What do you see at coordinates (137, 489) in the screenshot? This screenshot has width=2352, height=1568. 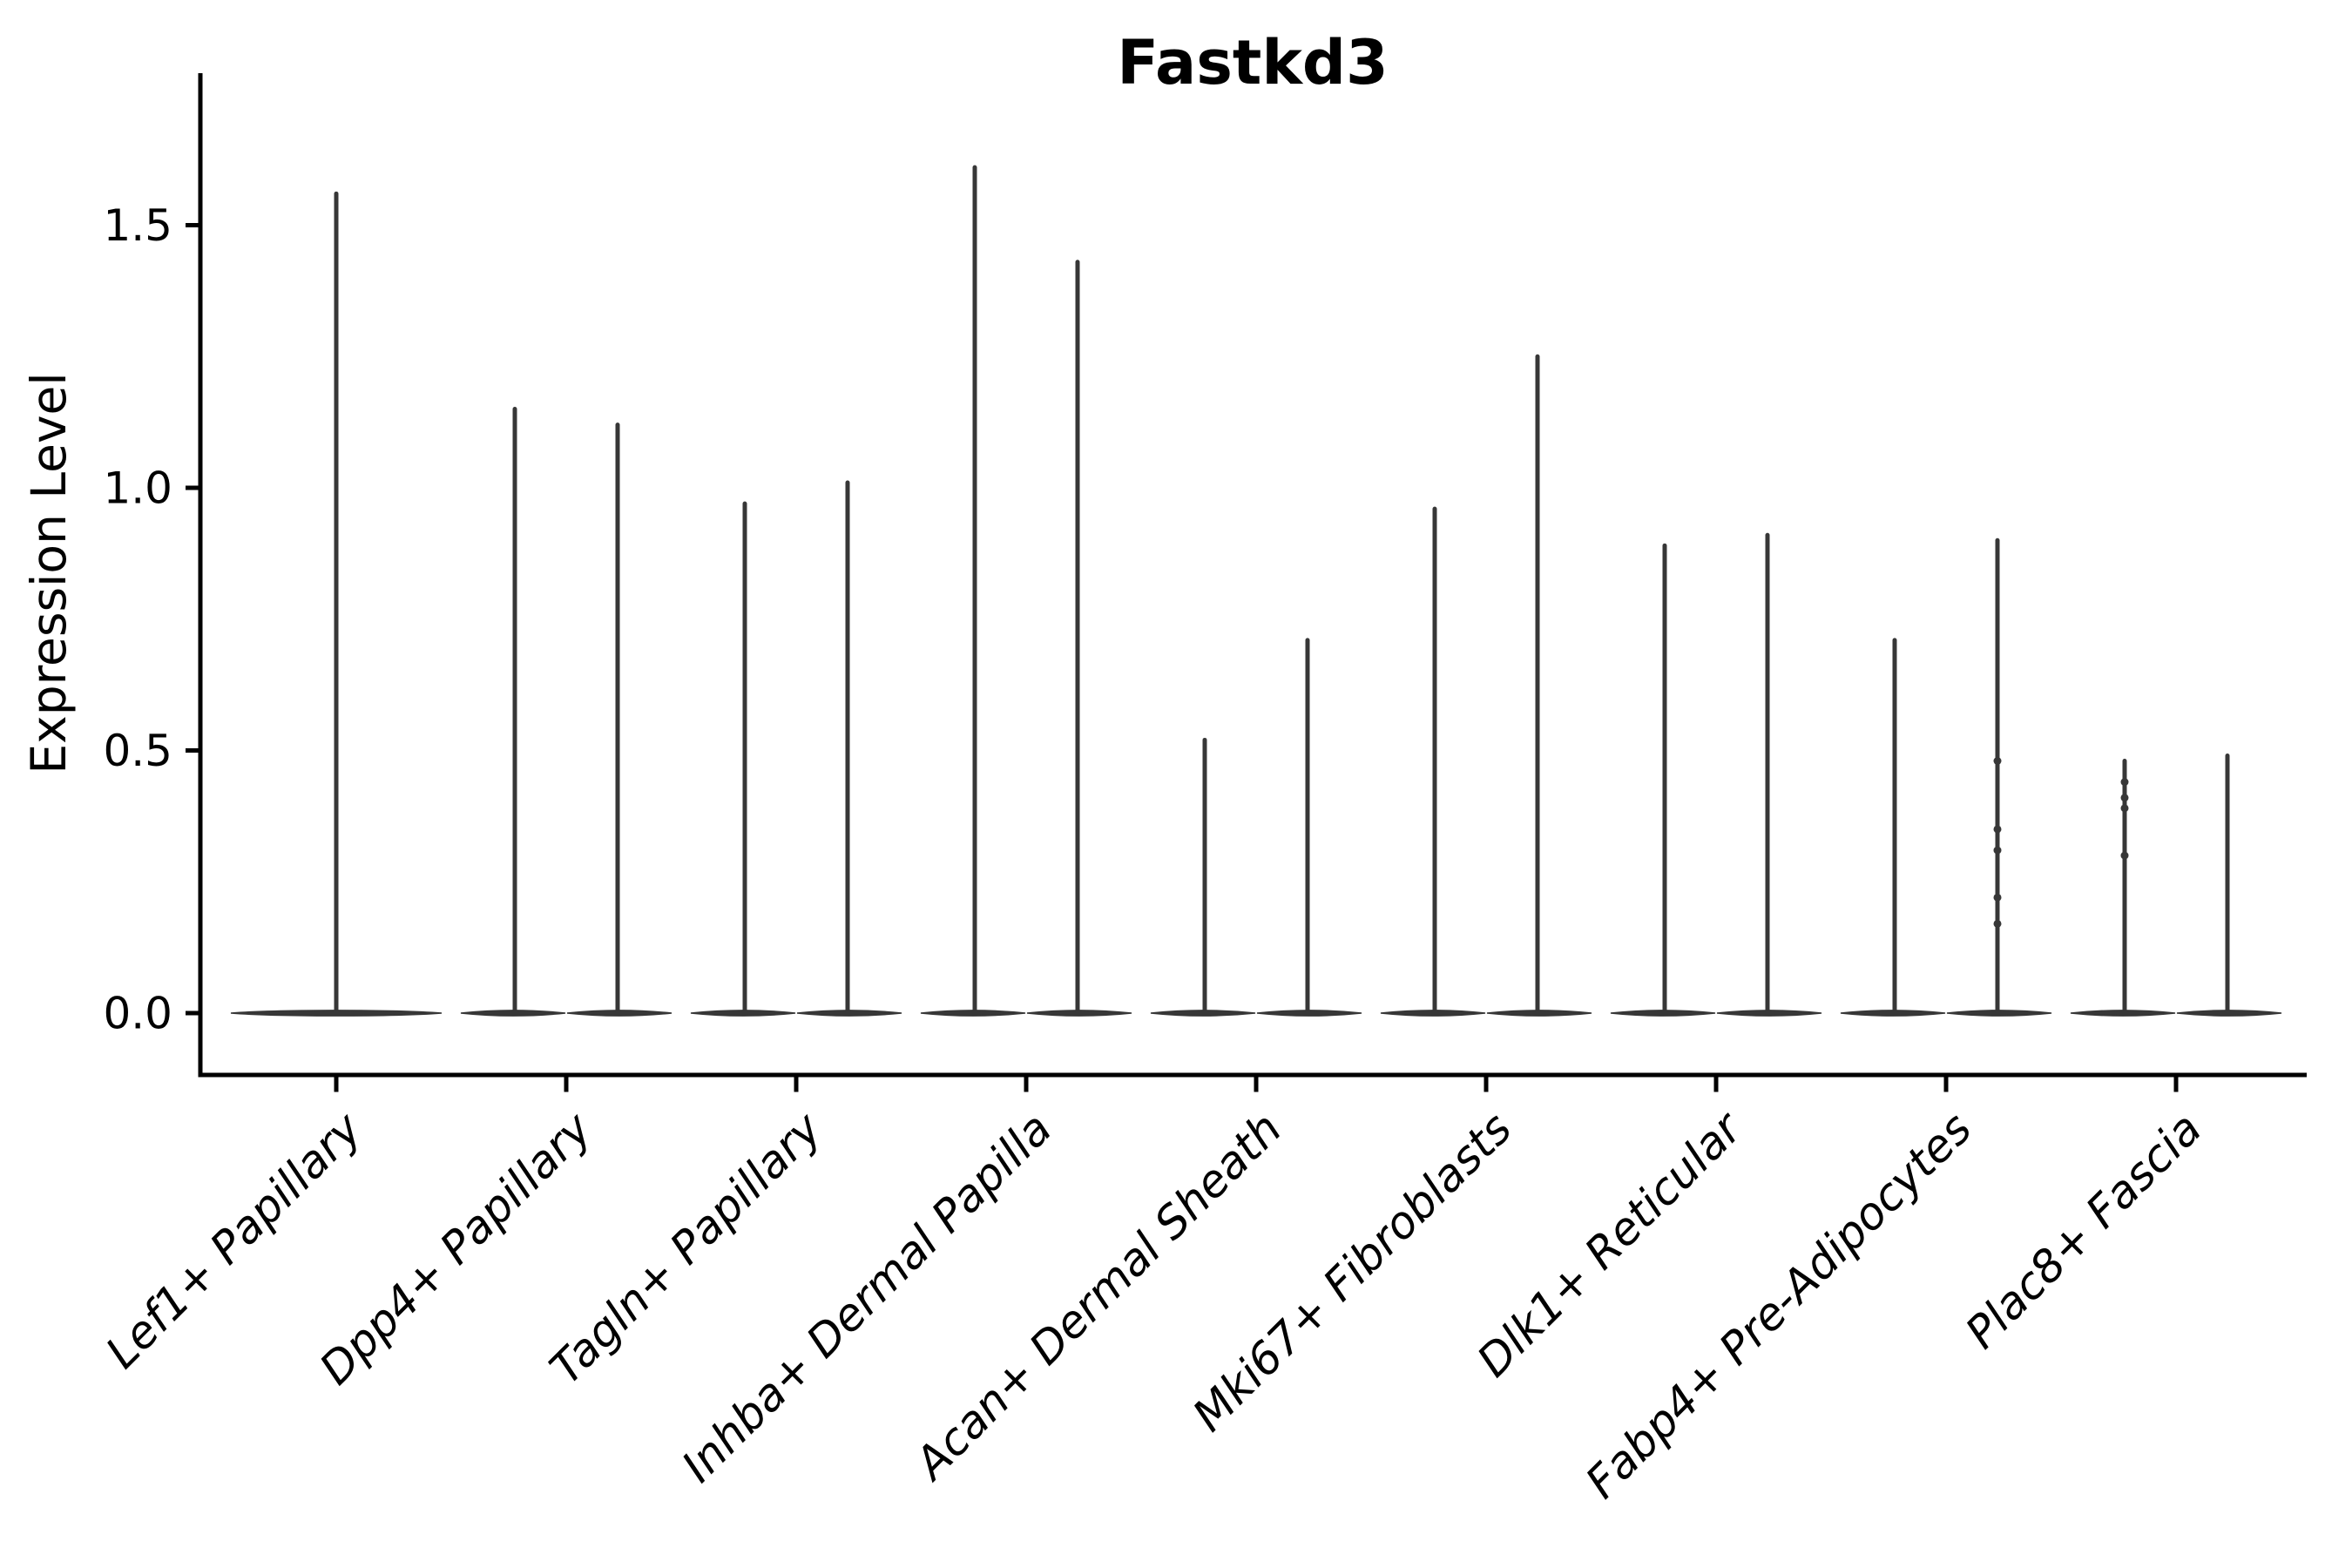 I see `y-tick-label: 1.0` at bounding box center [137, 489].